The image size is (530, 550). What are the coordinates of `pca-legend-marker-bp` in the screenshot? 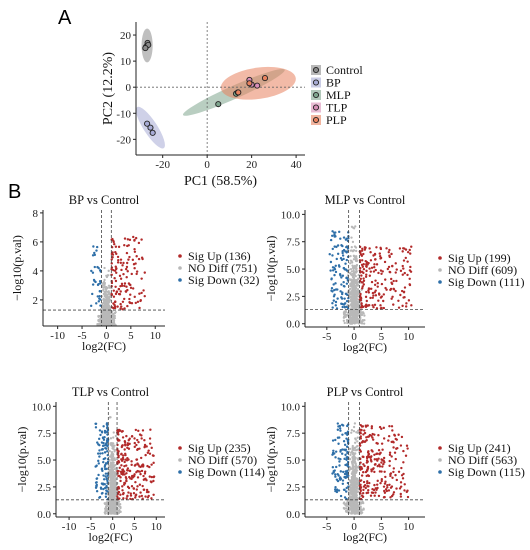 It's located at (316, 82).